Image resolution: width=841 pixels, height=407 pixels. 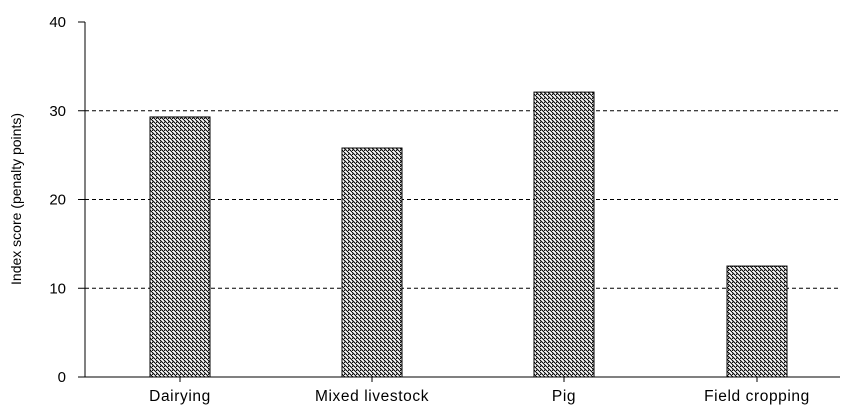 What do you see at coordinates (757, 321) in the screenshot?
I see `bar-field-cropping` at bounding box center [757, 321].